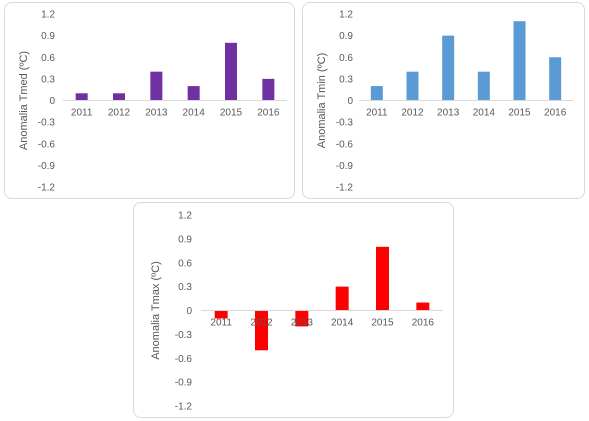  What do you see at coordinates (156, 310) in the screenshot?
I see `y-axis-title: Anomalia Tmax (ºC)` at bounding box center [156, 310].